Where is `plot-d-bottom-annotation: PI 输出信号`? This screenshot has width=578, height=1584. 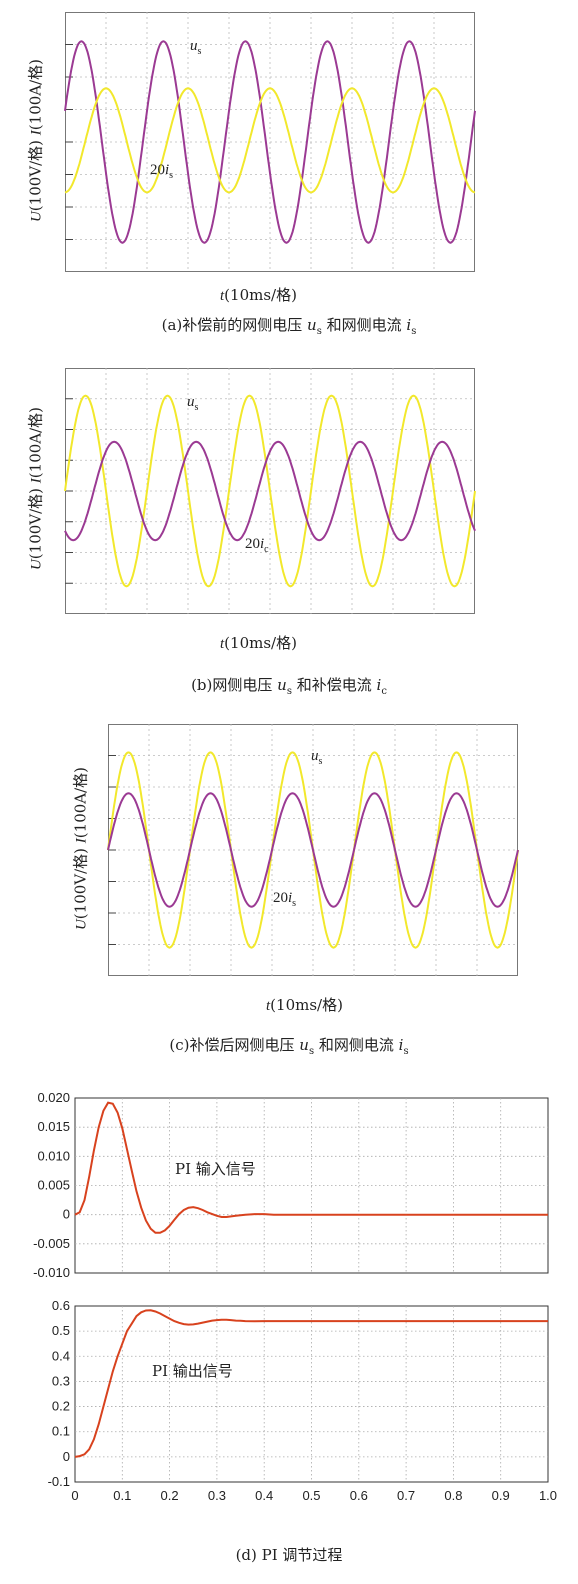
plot-d-bottom-annotation: PI 输出信号 is located at coordinates (192, 1371).